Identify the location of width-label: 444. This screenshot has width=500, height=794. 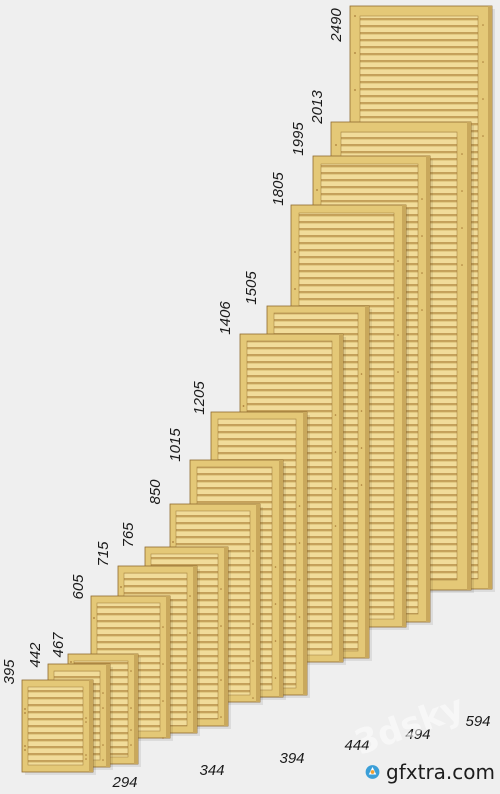
(356, 745).